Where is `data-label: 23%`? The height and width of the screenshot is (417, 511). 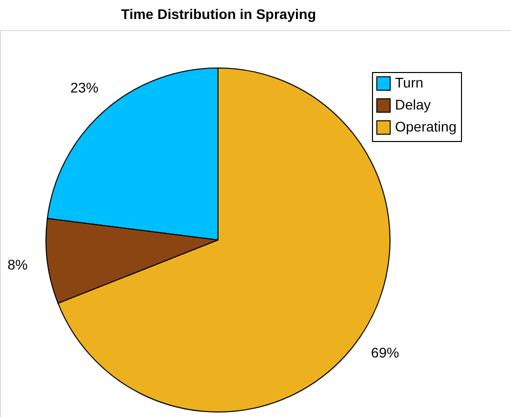 data-label: 23% is located at coordinates (84, 87).